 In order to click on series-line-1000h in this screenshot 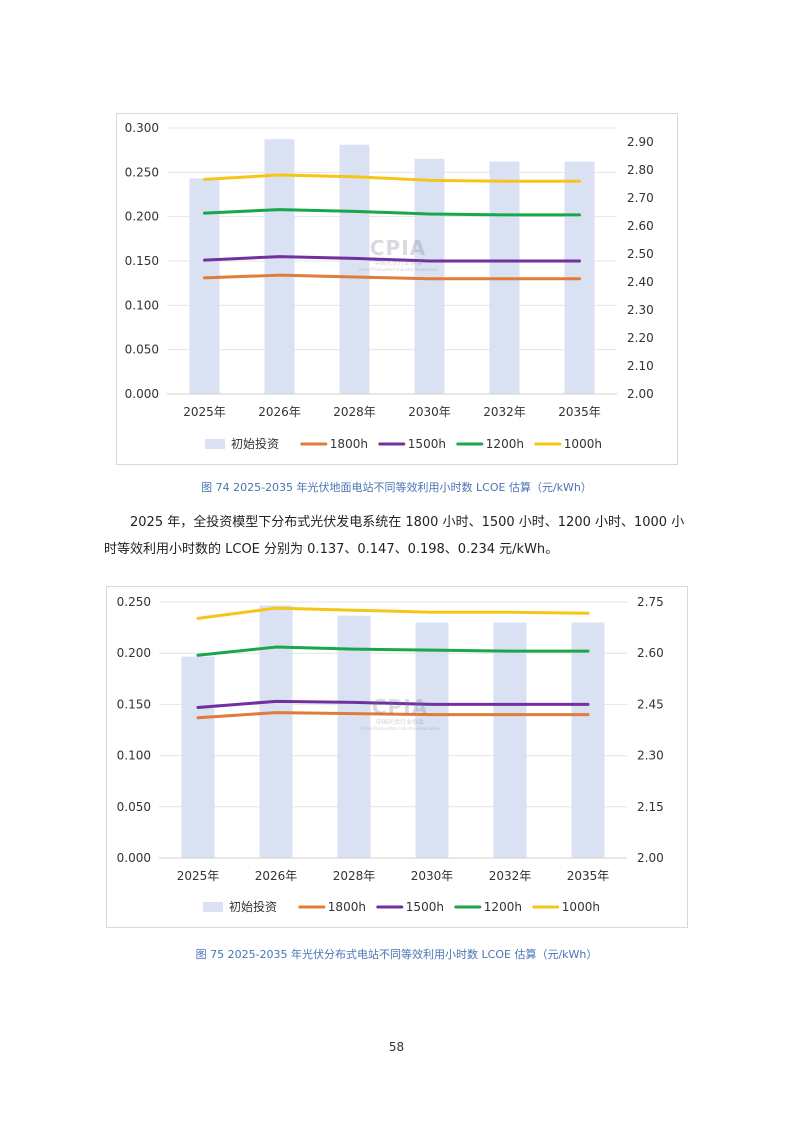, I will do `click(393, 613)`.